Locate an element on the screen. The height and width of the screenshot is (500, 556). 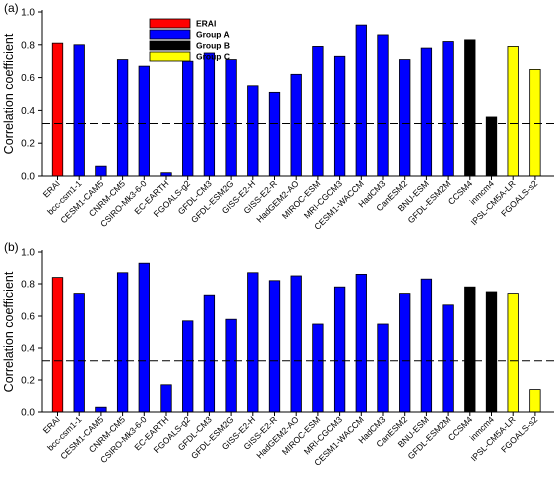
legend-label: Group A is located at coordinates (213, 35).